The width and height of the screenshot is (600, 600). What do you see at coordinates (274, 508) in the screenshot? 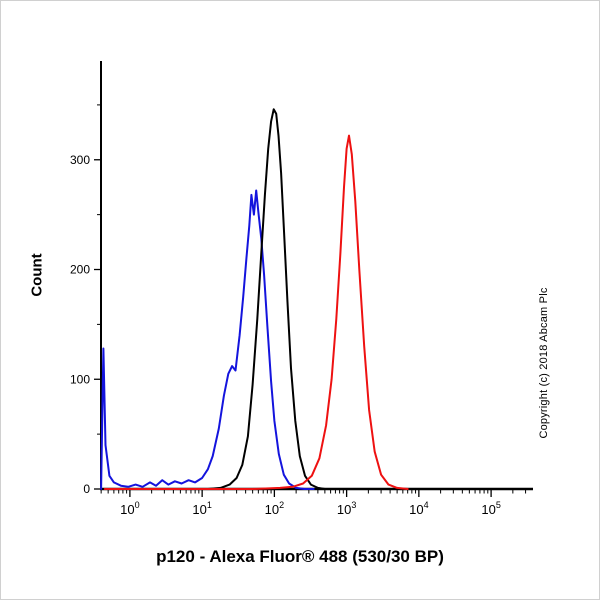
I see `x-tick-label: 10²` at bounding box center [274, 508].